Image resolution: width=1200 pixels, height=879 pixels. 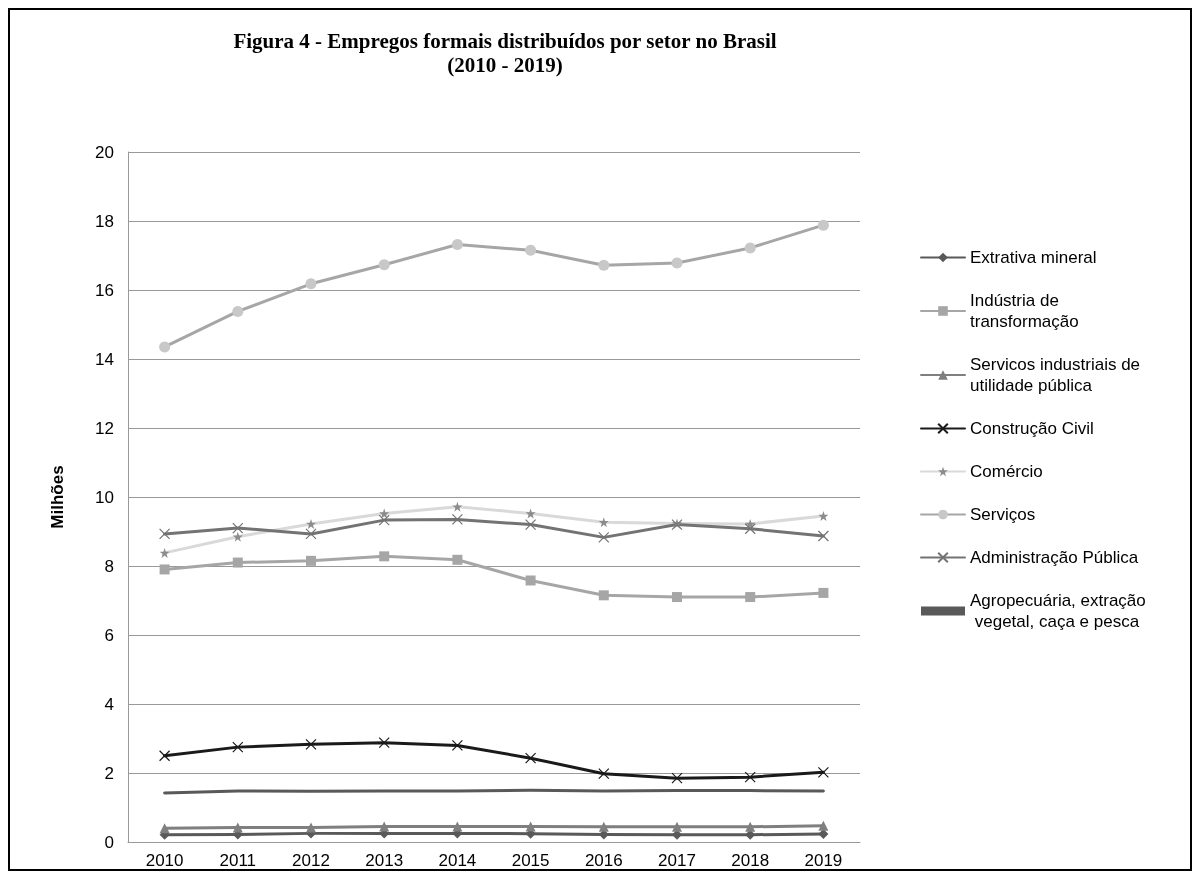 I want to click on y-tick-label: 16, so click(x=104, y=290).